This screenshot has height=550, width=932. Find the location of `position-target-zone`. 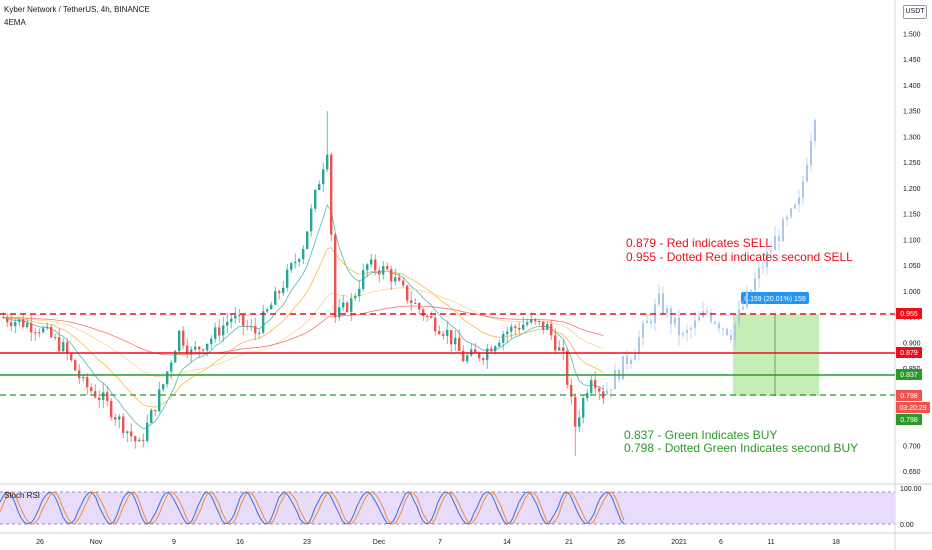

position-target-zone is located at coordinates (776, 355).